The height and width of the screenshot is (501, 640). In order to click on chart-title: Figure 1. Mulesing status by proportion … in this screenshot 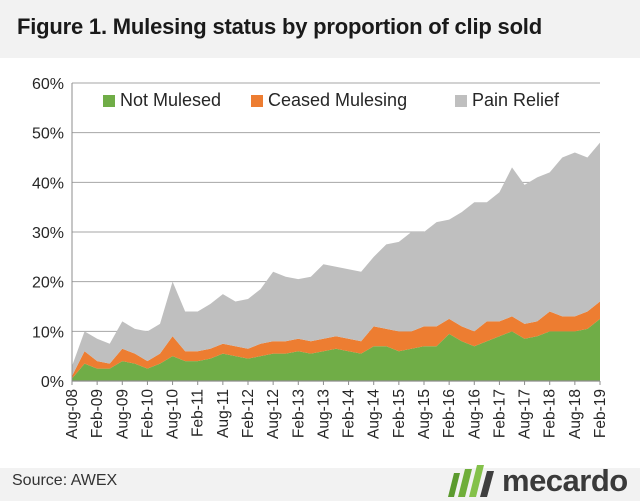, I will do `click(279, 26)`.